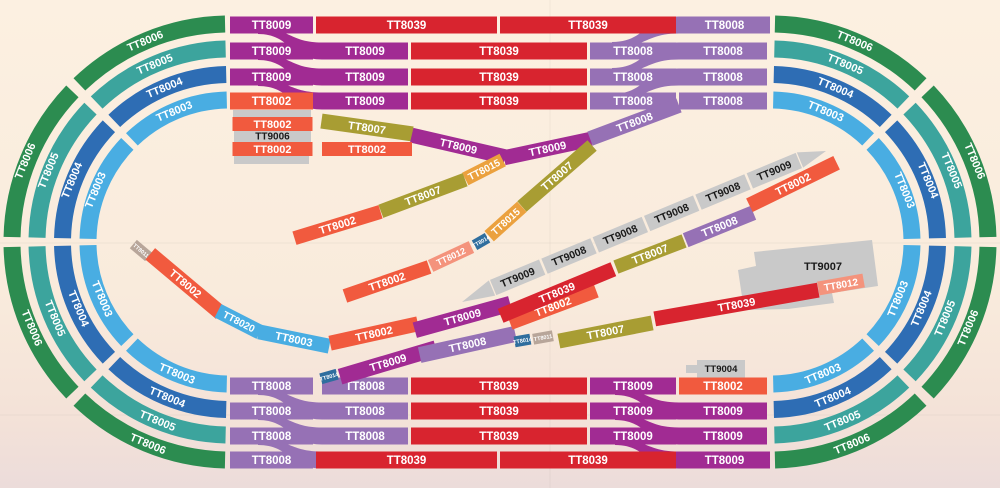  Describe the element at coordinates (543, 337) in the screenshot. I see `track-piece-tt8011: TT8011` at that location.